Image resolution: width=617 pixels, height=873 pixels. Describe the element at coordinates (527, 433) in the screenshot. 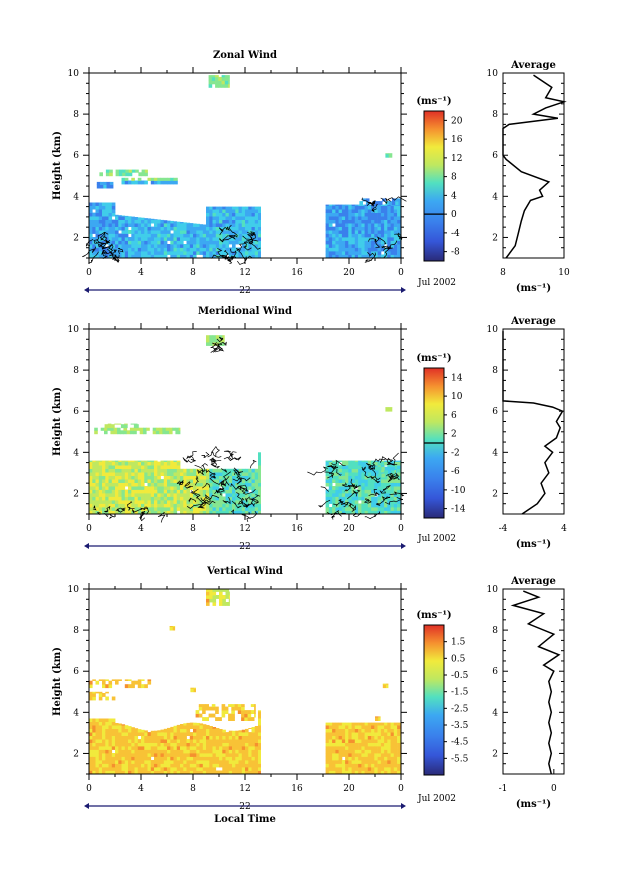

I see `average-panel: Average246810-4 4(ms⁻¹)` at that location.